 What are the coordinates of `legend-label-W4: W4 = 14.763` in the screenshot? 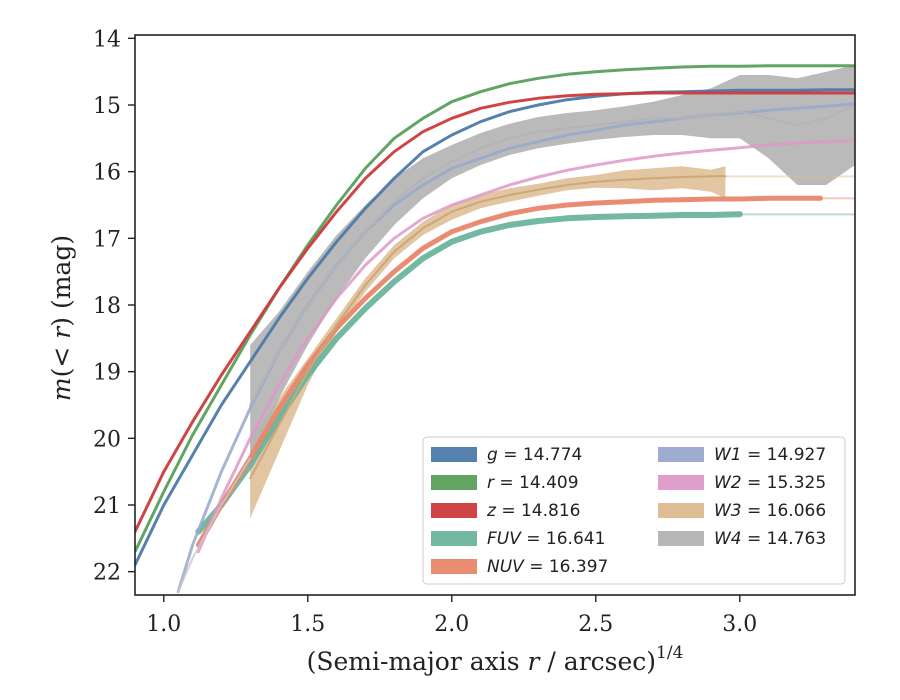 It's located at (770, 539).